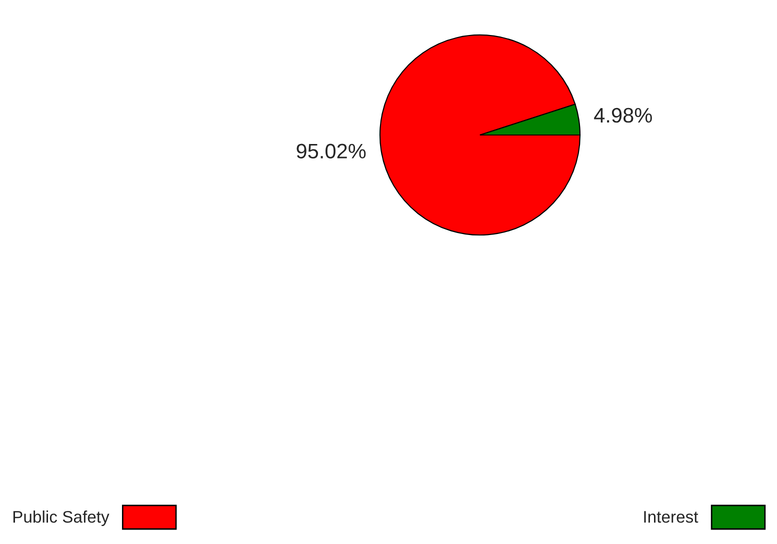 This screenshot has width=777, height=544. Describe the element at coordinates (623, 115) in the screenshot. I see `data-label: 4.98%` at that location.